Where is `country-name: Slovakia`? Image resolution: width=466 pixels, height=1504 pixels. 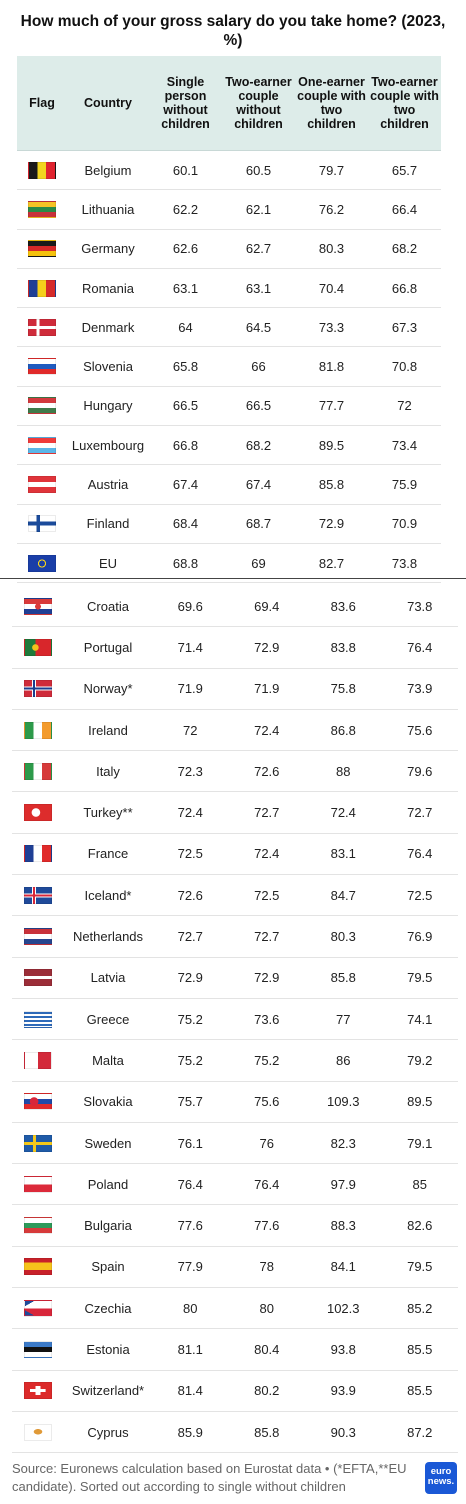 country-name: Slovakia is located at coordinates (108, 1102).